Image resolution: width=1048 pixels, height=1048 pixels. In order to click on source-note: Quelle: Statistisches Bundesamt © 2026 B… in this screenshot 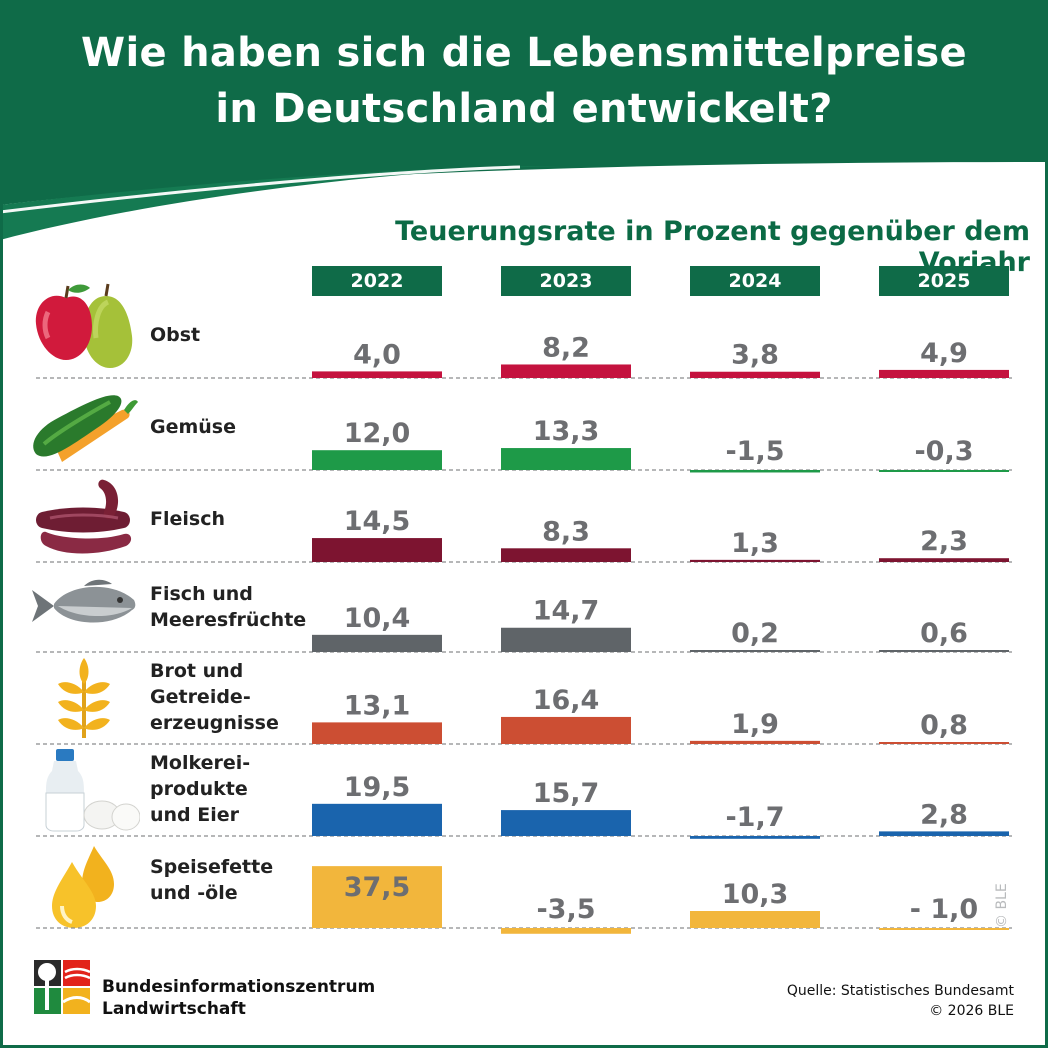, I will do `click(900, 1001)`.